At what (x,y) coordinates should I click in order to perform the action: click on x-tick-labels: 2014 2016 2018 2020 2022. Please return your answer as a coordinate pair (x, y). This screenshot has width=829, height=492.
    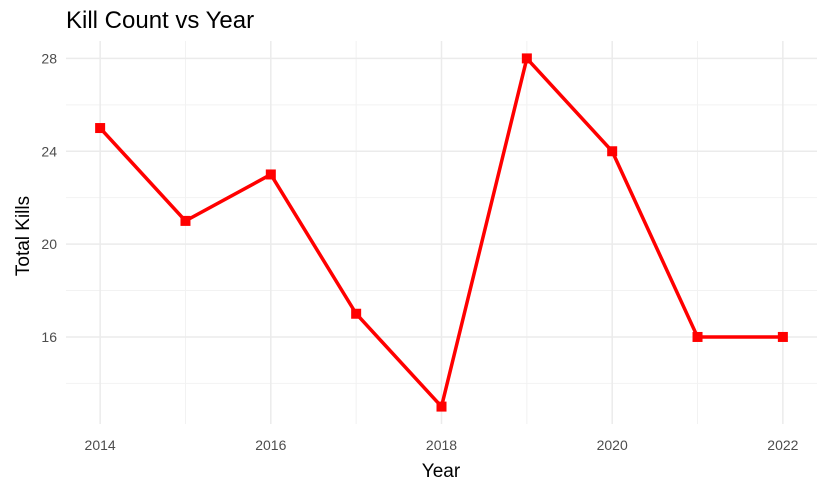
    Looking at the image, I should click on (442, 445).